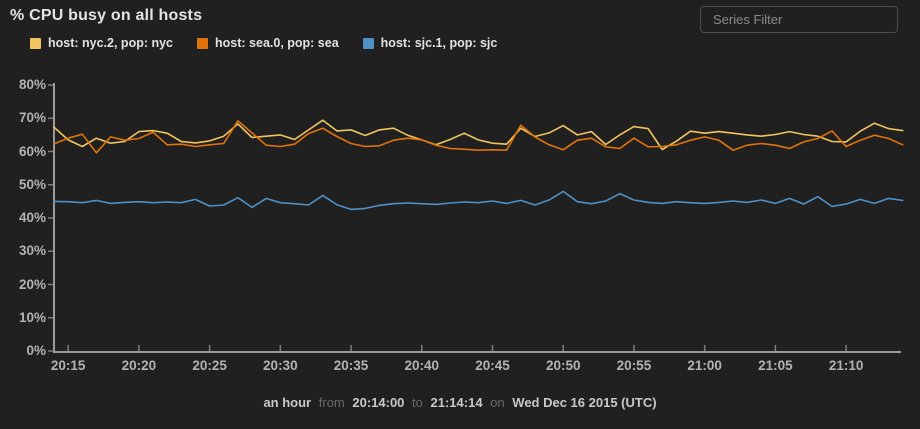 The image size is (920, 429). I want to click on legend-item-nyc: host: nyc.2, pop: nyc, so click(101, 43).